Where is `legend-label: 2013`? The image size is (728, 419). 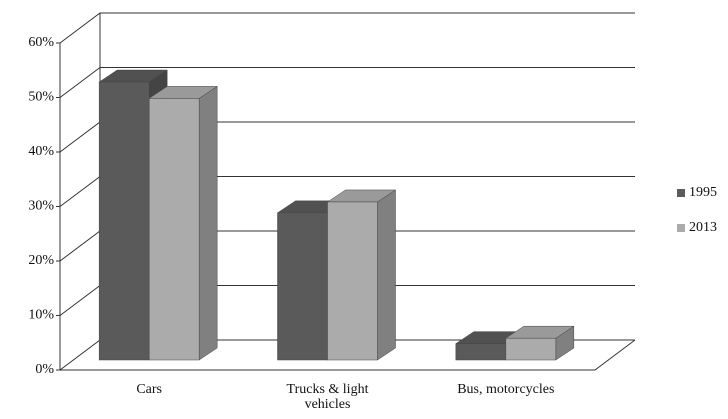
legend-label: 2013 is located at coordinates (703, 227).